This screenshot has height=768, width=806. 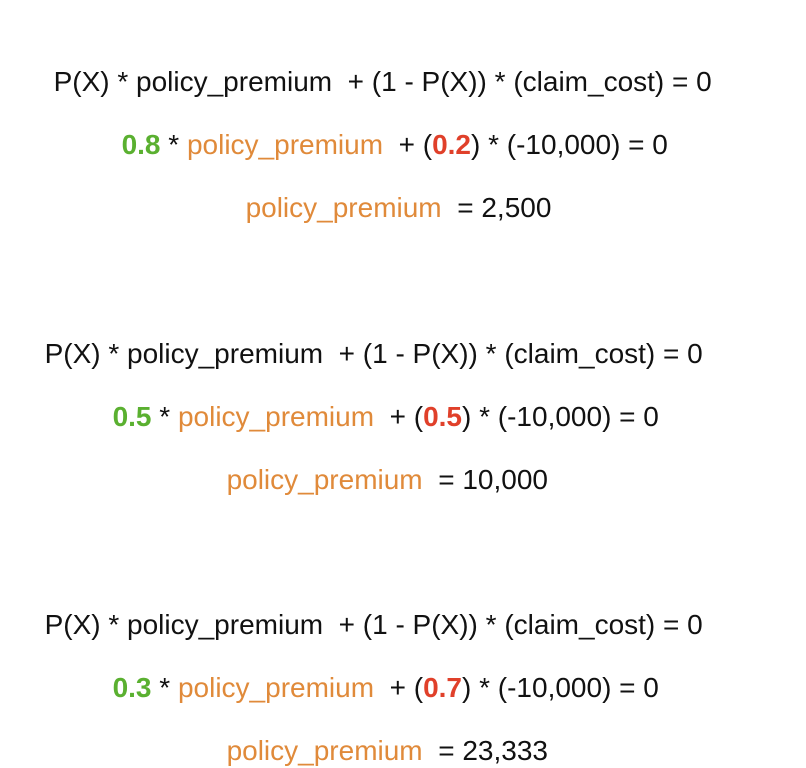 I want to click on complement-value: 0.5, so click(x=442, y=416).